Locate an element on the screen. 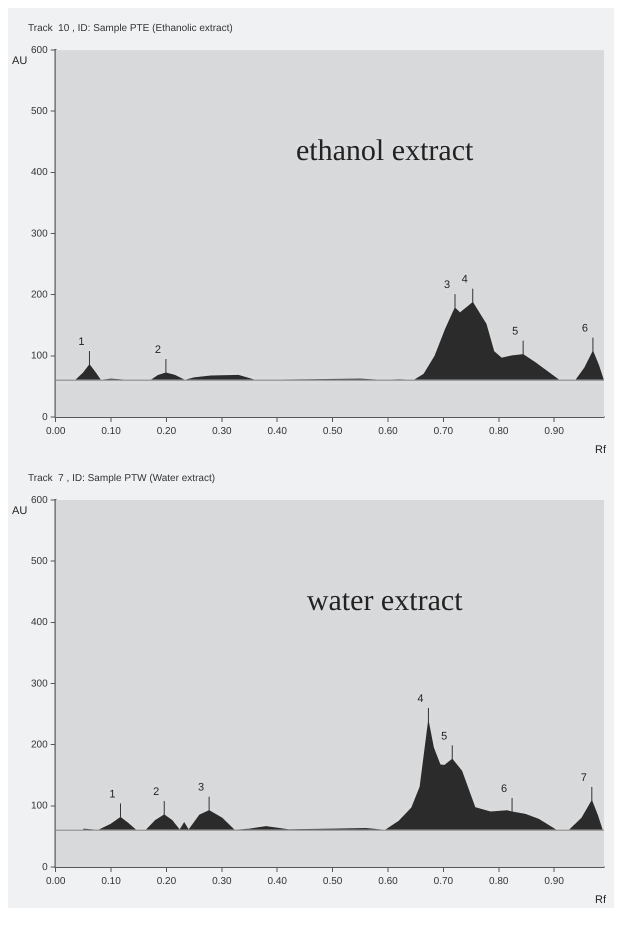 The width and height of the screenshot is (622, 927). chart-title: Track 10 , ID: Sample PTE (Ethanolic extract) is located at coordinates (130, 28).